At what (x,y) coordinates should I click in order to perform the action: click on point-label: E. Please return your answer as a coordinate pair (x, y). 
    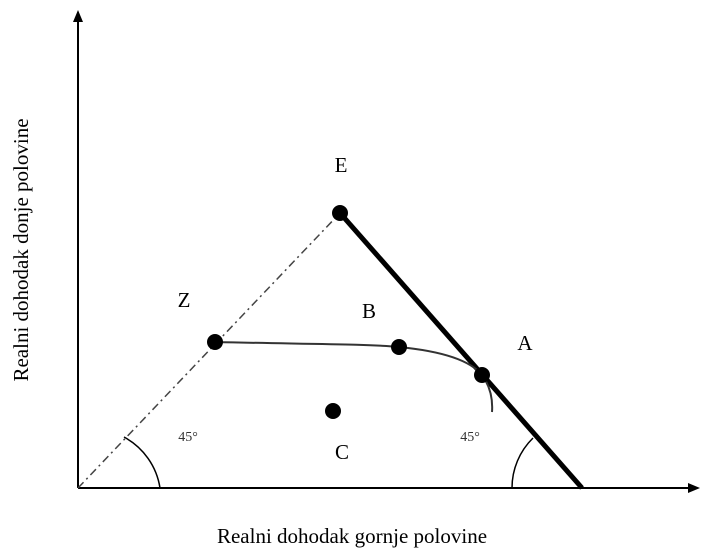
    Looking at the image, I should click on (341, 165).